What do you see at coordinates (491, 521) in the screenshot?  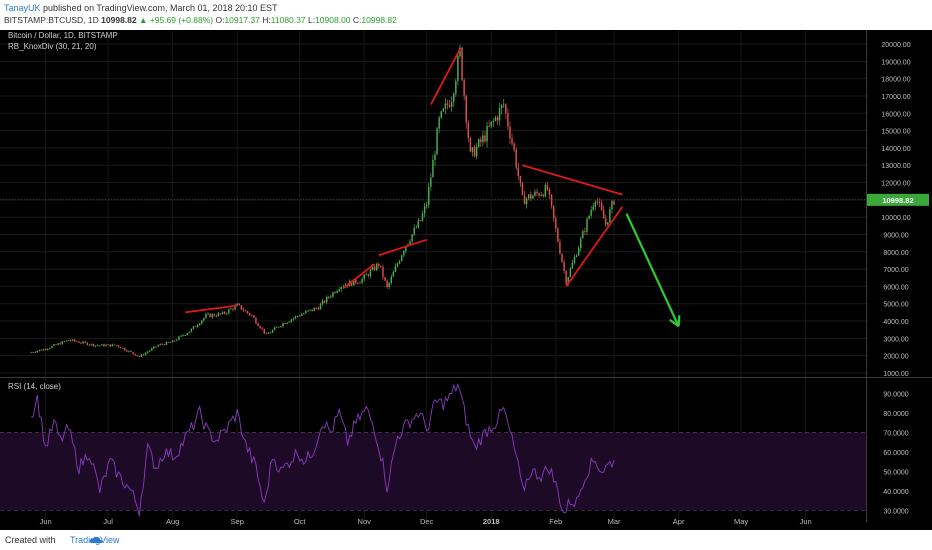 I see `time-tick-label: 2018` at bounding box center [491, 521].